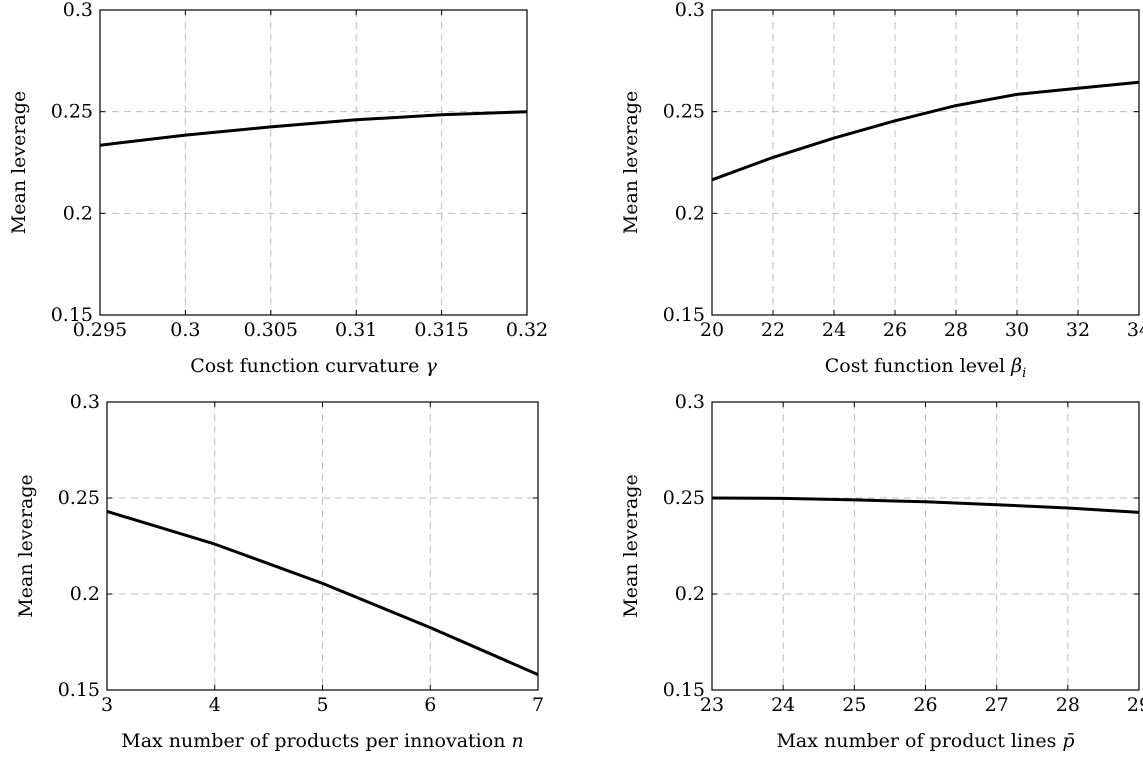 This screenshot has height=778, width=1143. Describe the element at coordinates (356, 330) in the screenshot. I see `x-tick-label: 0.31` at that location.